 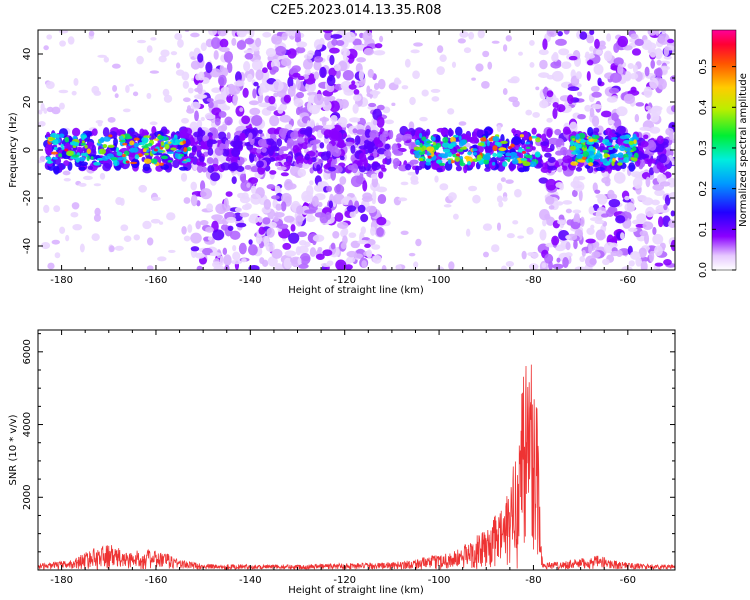 What do you see at coordinates (703, 270) in the screenshot?
I see `colorbar-tick-label: 0.0` at bounding box center [703, 270].